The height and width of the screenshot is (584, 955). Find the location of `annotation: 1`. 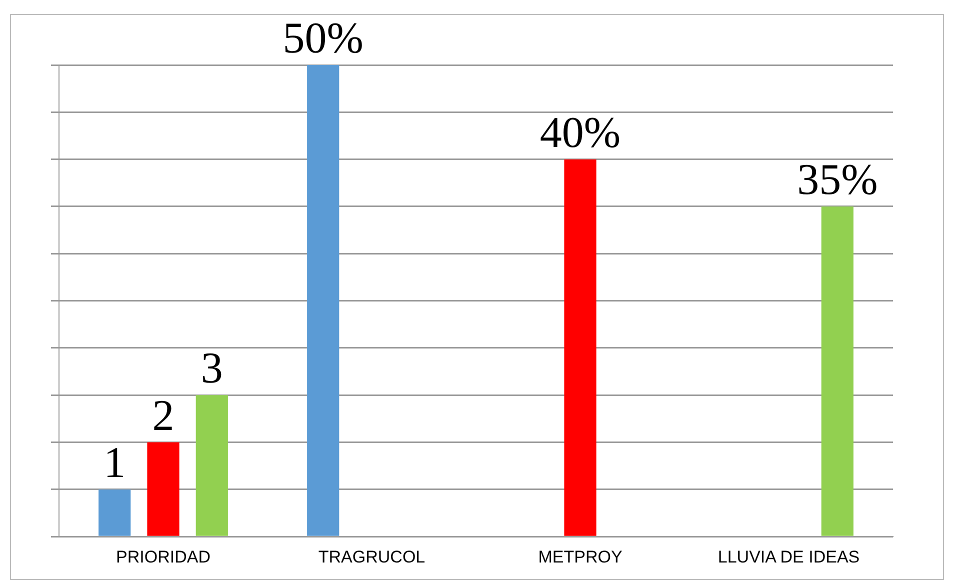

annotation: 1 is located at coordinates (115, 463).